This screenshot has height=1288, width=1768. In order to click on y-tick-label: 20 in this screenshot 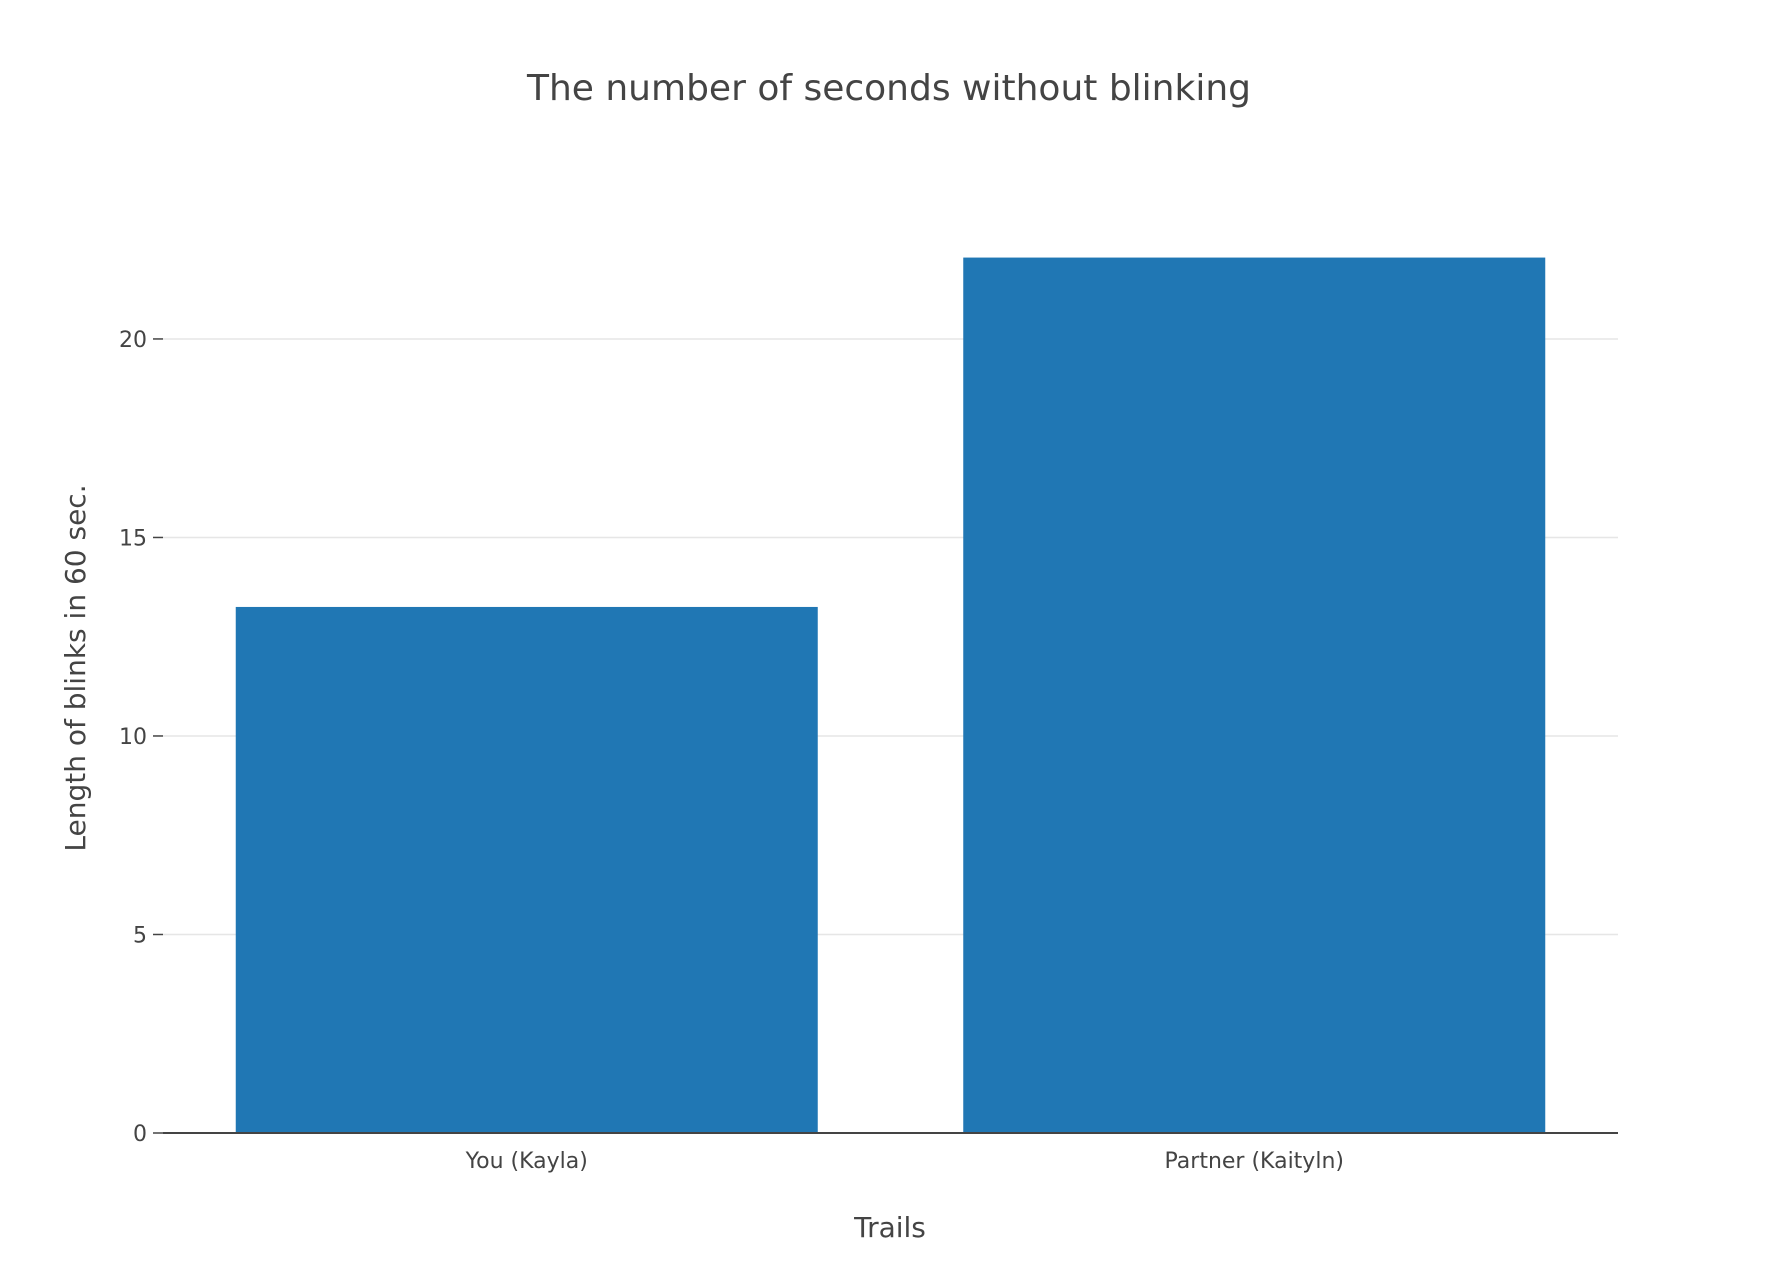, I will do `click(133, 340)`.